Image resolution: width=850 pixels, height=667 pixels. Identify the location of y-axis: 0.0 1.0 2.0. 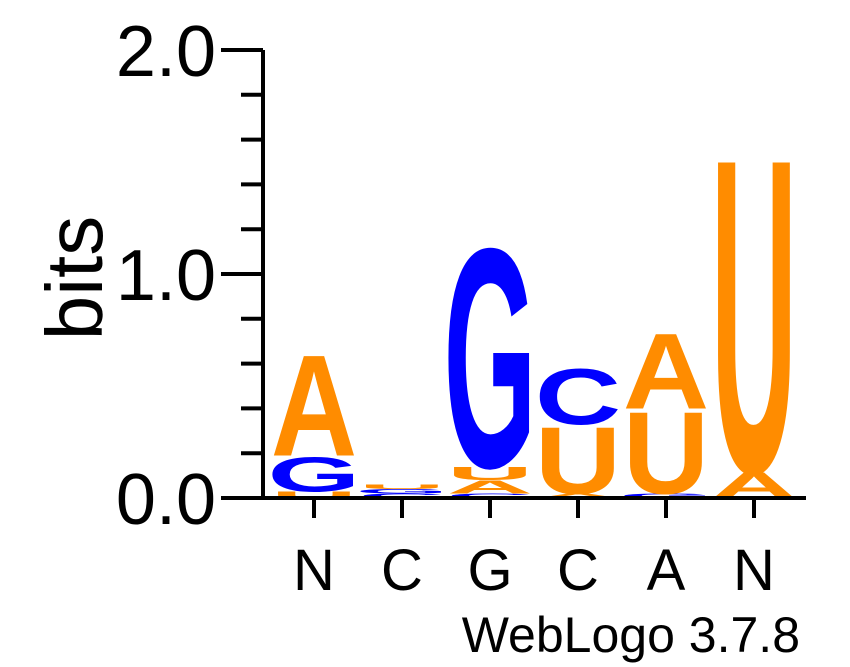
(190, 276).